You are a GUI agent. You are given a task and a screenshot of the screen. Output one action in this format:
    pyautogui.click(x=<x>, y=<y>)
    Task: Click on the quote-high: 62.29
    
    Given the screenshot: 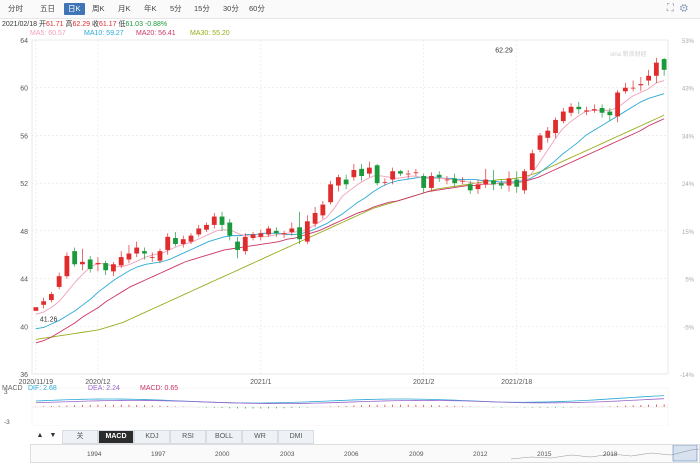 What is the action you would take?
    pyautogui.click(x=81, y=24)
    